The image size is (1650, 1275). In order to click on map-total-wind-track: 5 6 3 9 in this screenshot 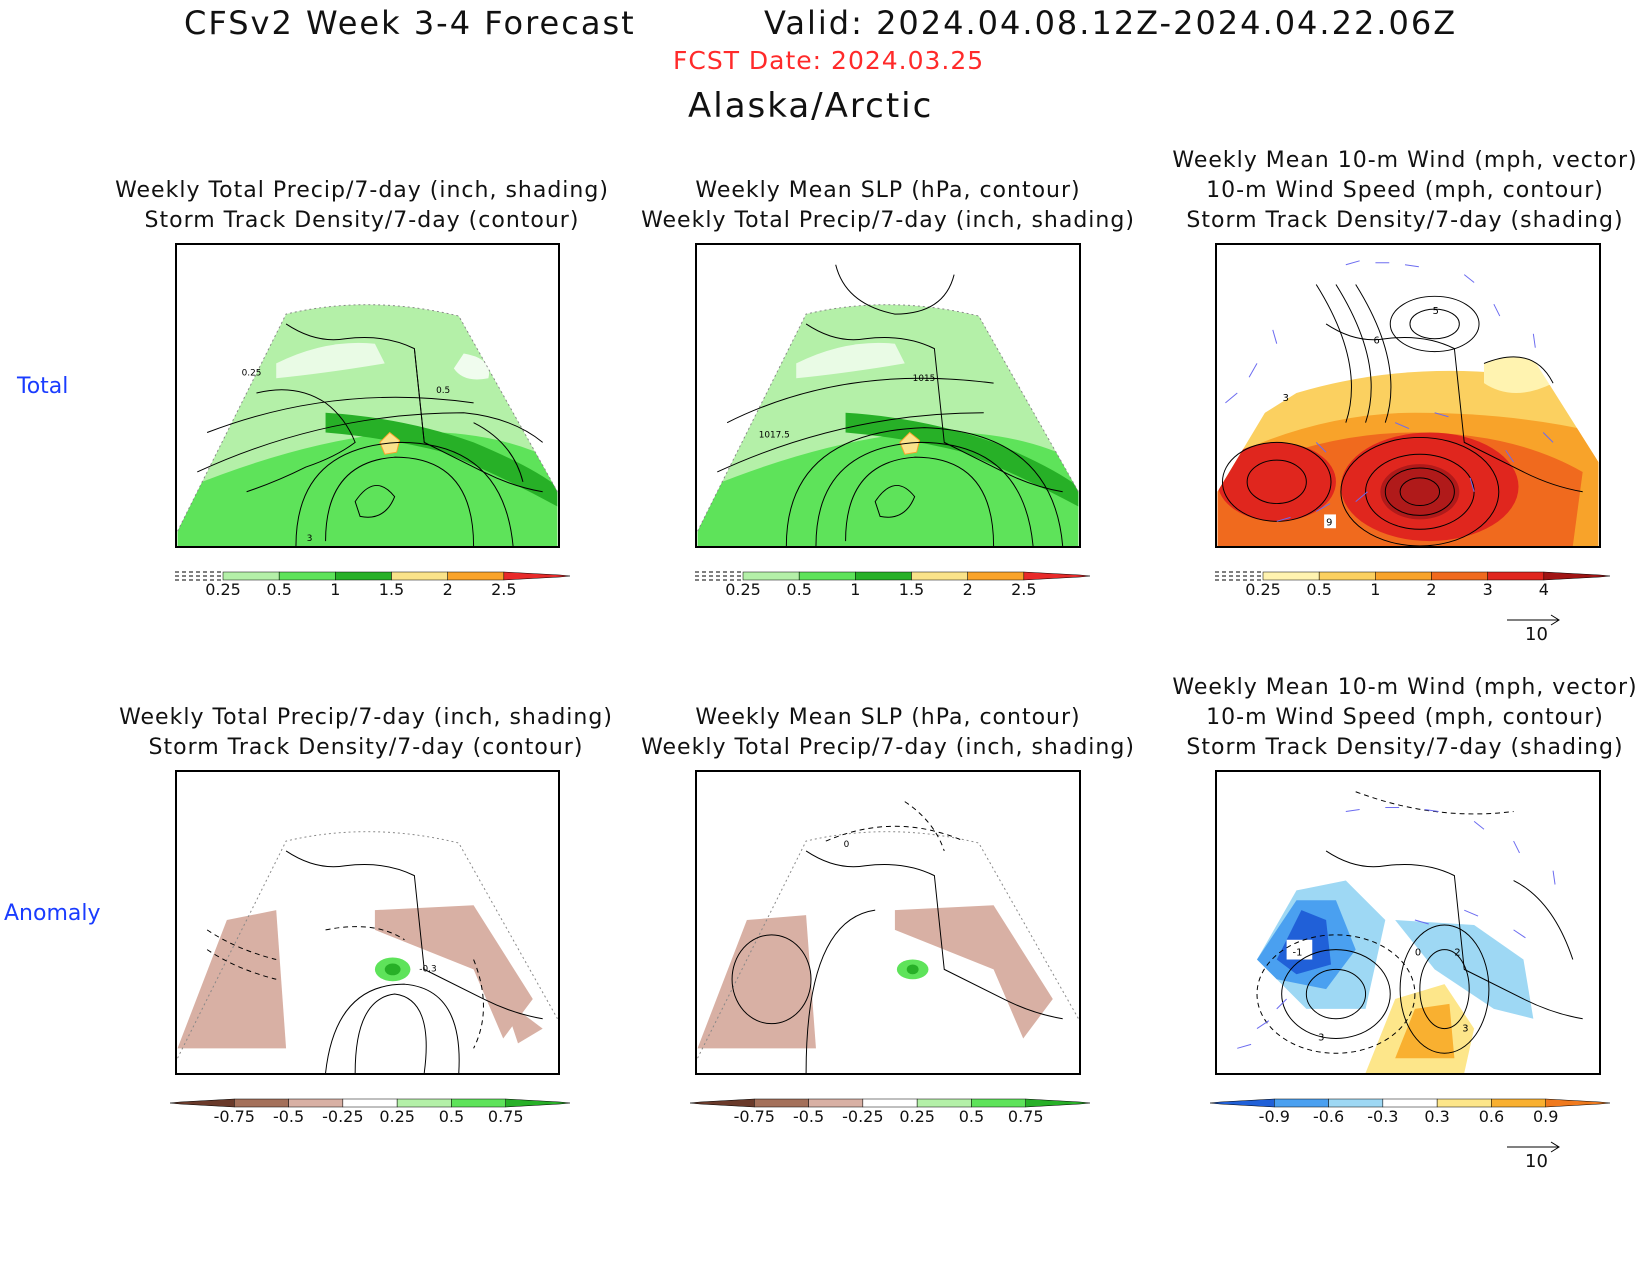, I will do `click(1408, 395)`.